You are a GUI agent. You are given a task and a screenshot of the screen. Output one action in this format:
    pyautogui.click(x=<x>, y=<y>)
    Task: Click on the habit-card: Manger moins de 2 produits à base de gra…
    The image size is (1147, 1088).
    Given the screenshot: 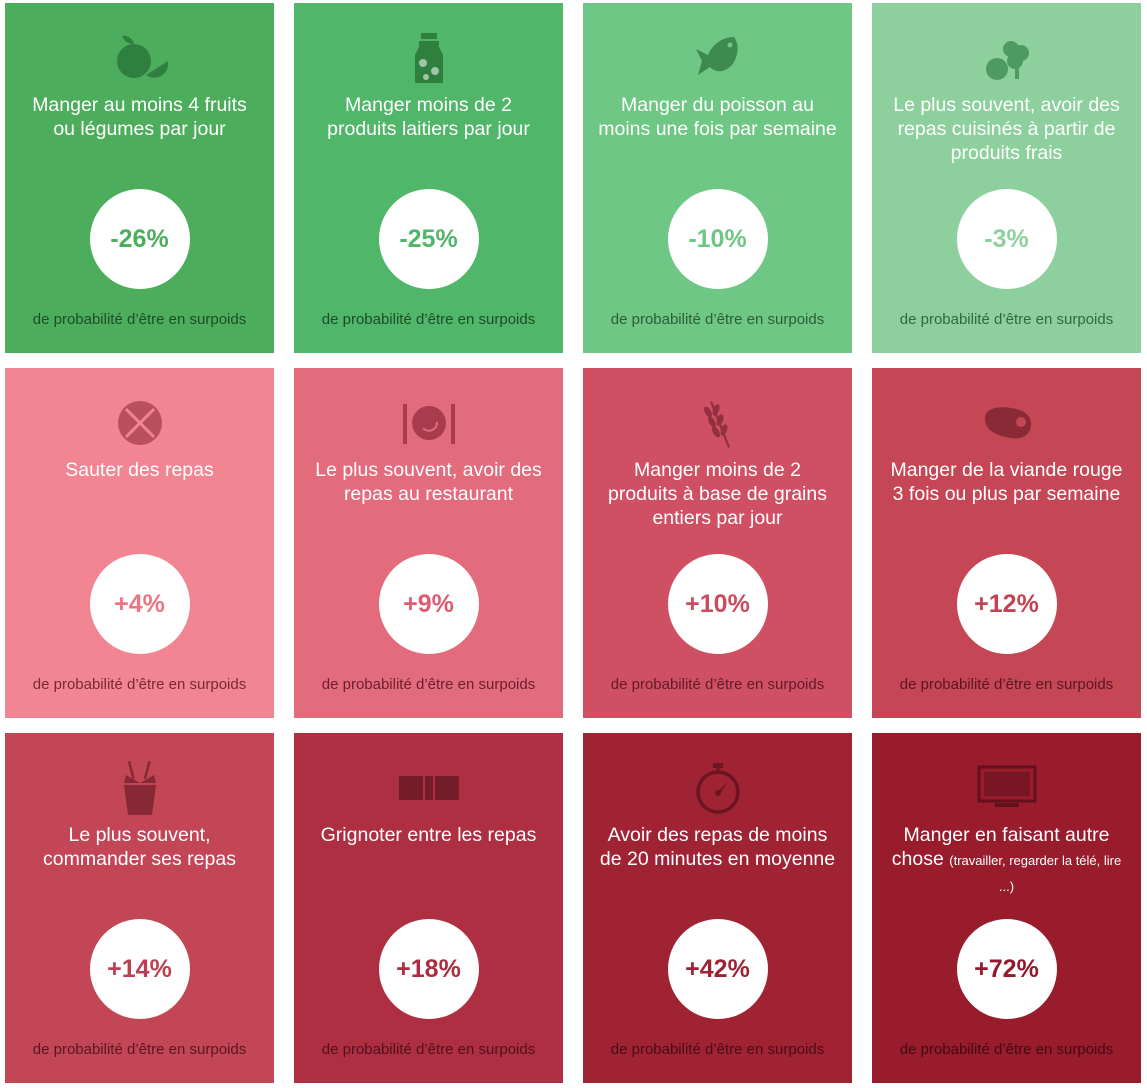 What is the action you would take?
    pyautogui.click(x=717, y=543)
    